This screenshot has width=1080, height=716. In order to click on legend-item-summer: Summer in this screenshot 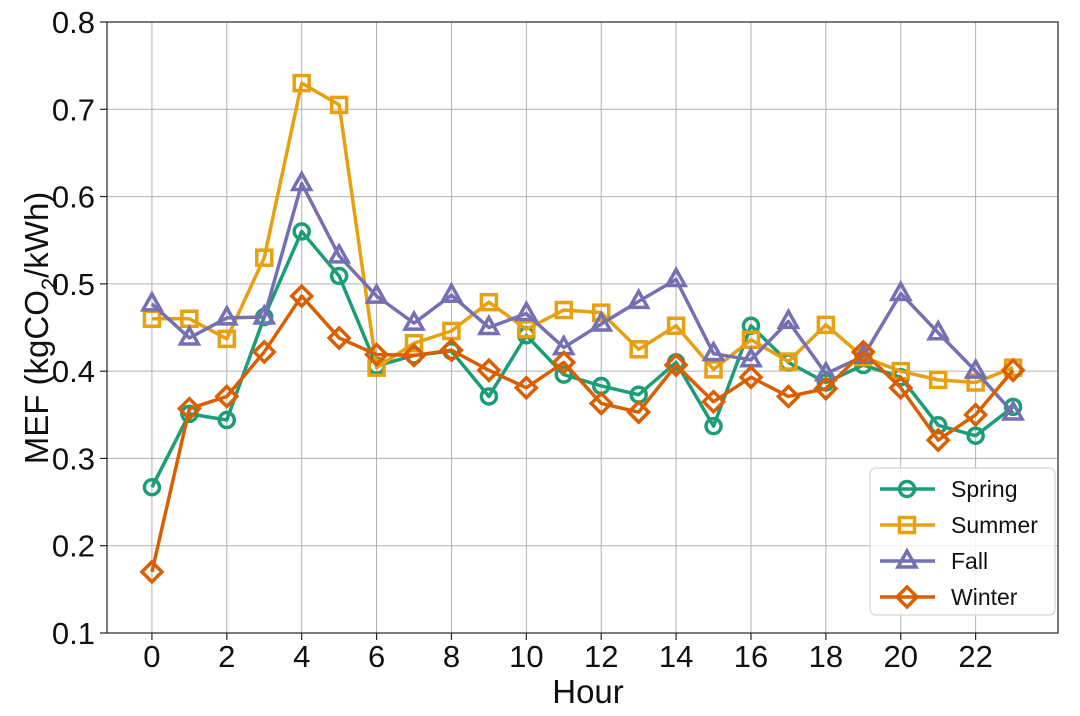, I will do `click(959, 525)`.